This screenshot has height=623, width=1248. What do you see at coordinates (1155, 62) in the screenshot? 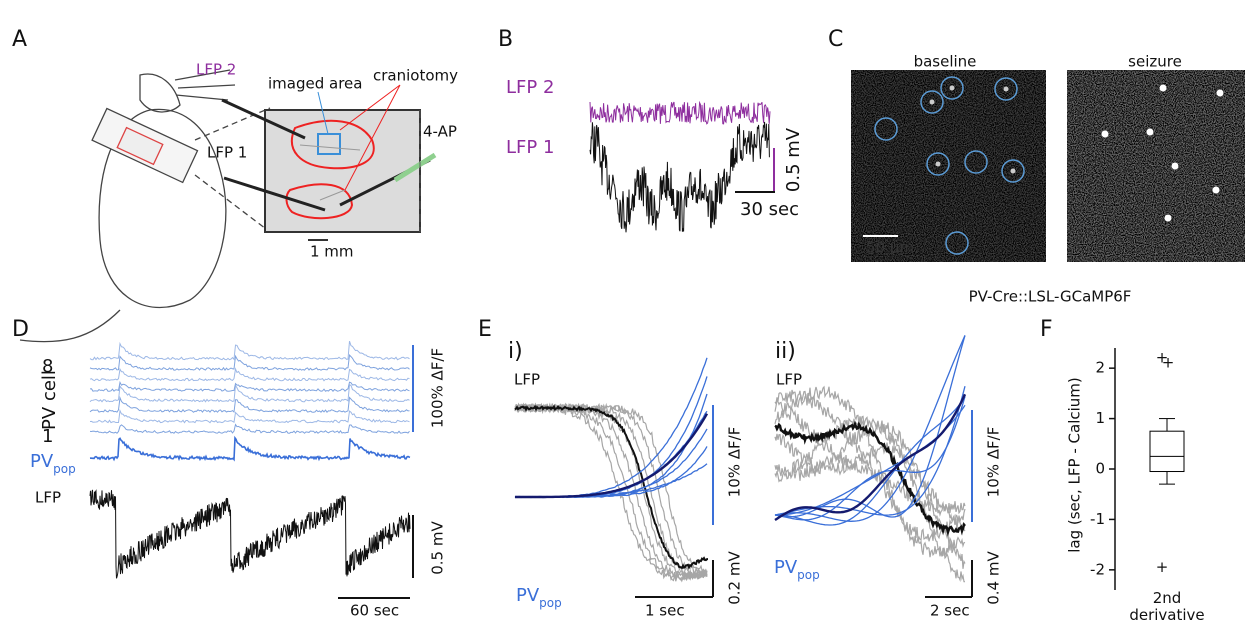
I see `image-title: seizure` at bounding box center [1155, 62].